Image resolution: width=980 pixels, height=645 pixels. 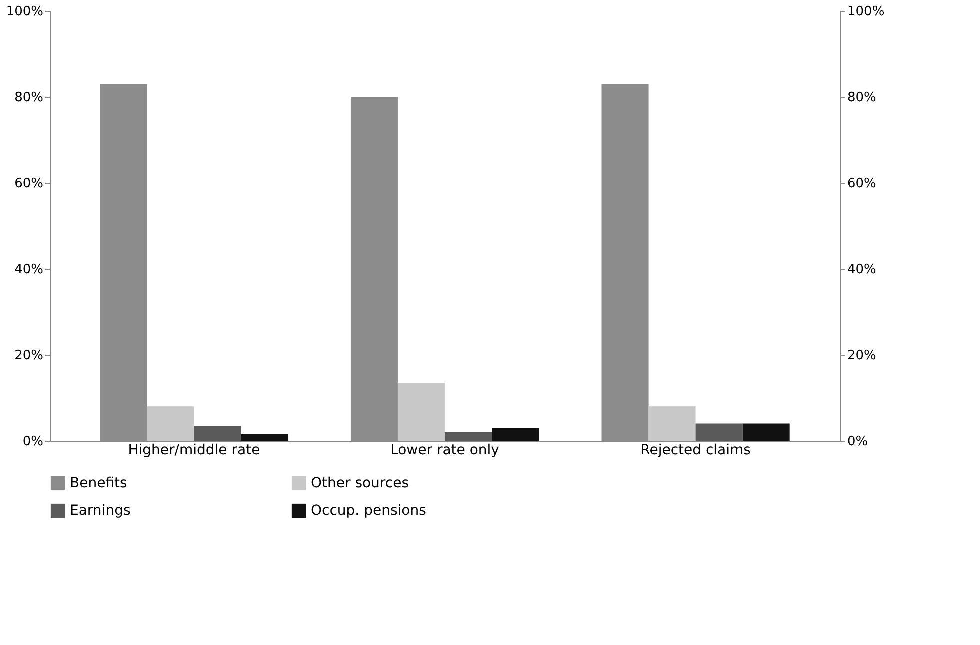 What do you see at coordinates (33, 442) in the screenshot?
I see `y-tick-label: 0%` at bounding box center [33, 442].